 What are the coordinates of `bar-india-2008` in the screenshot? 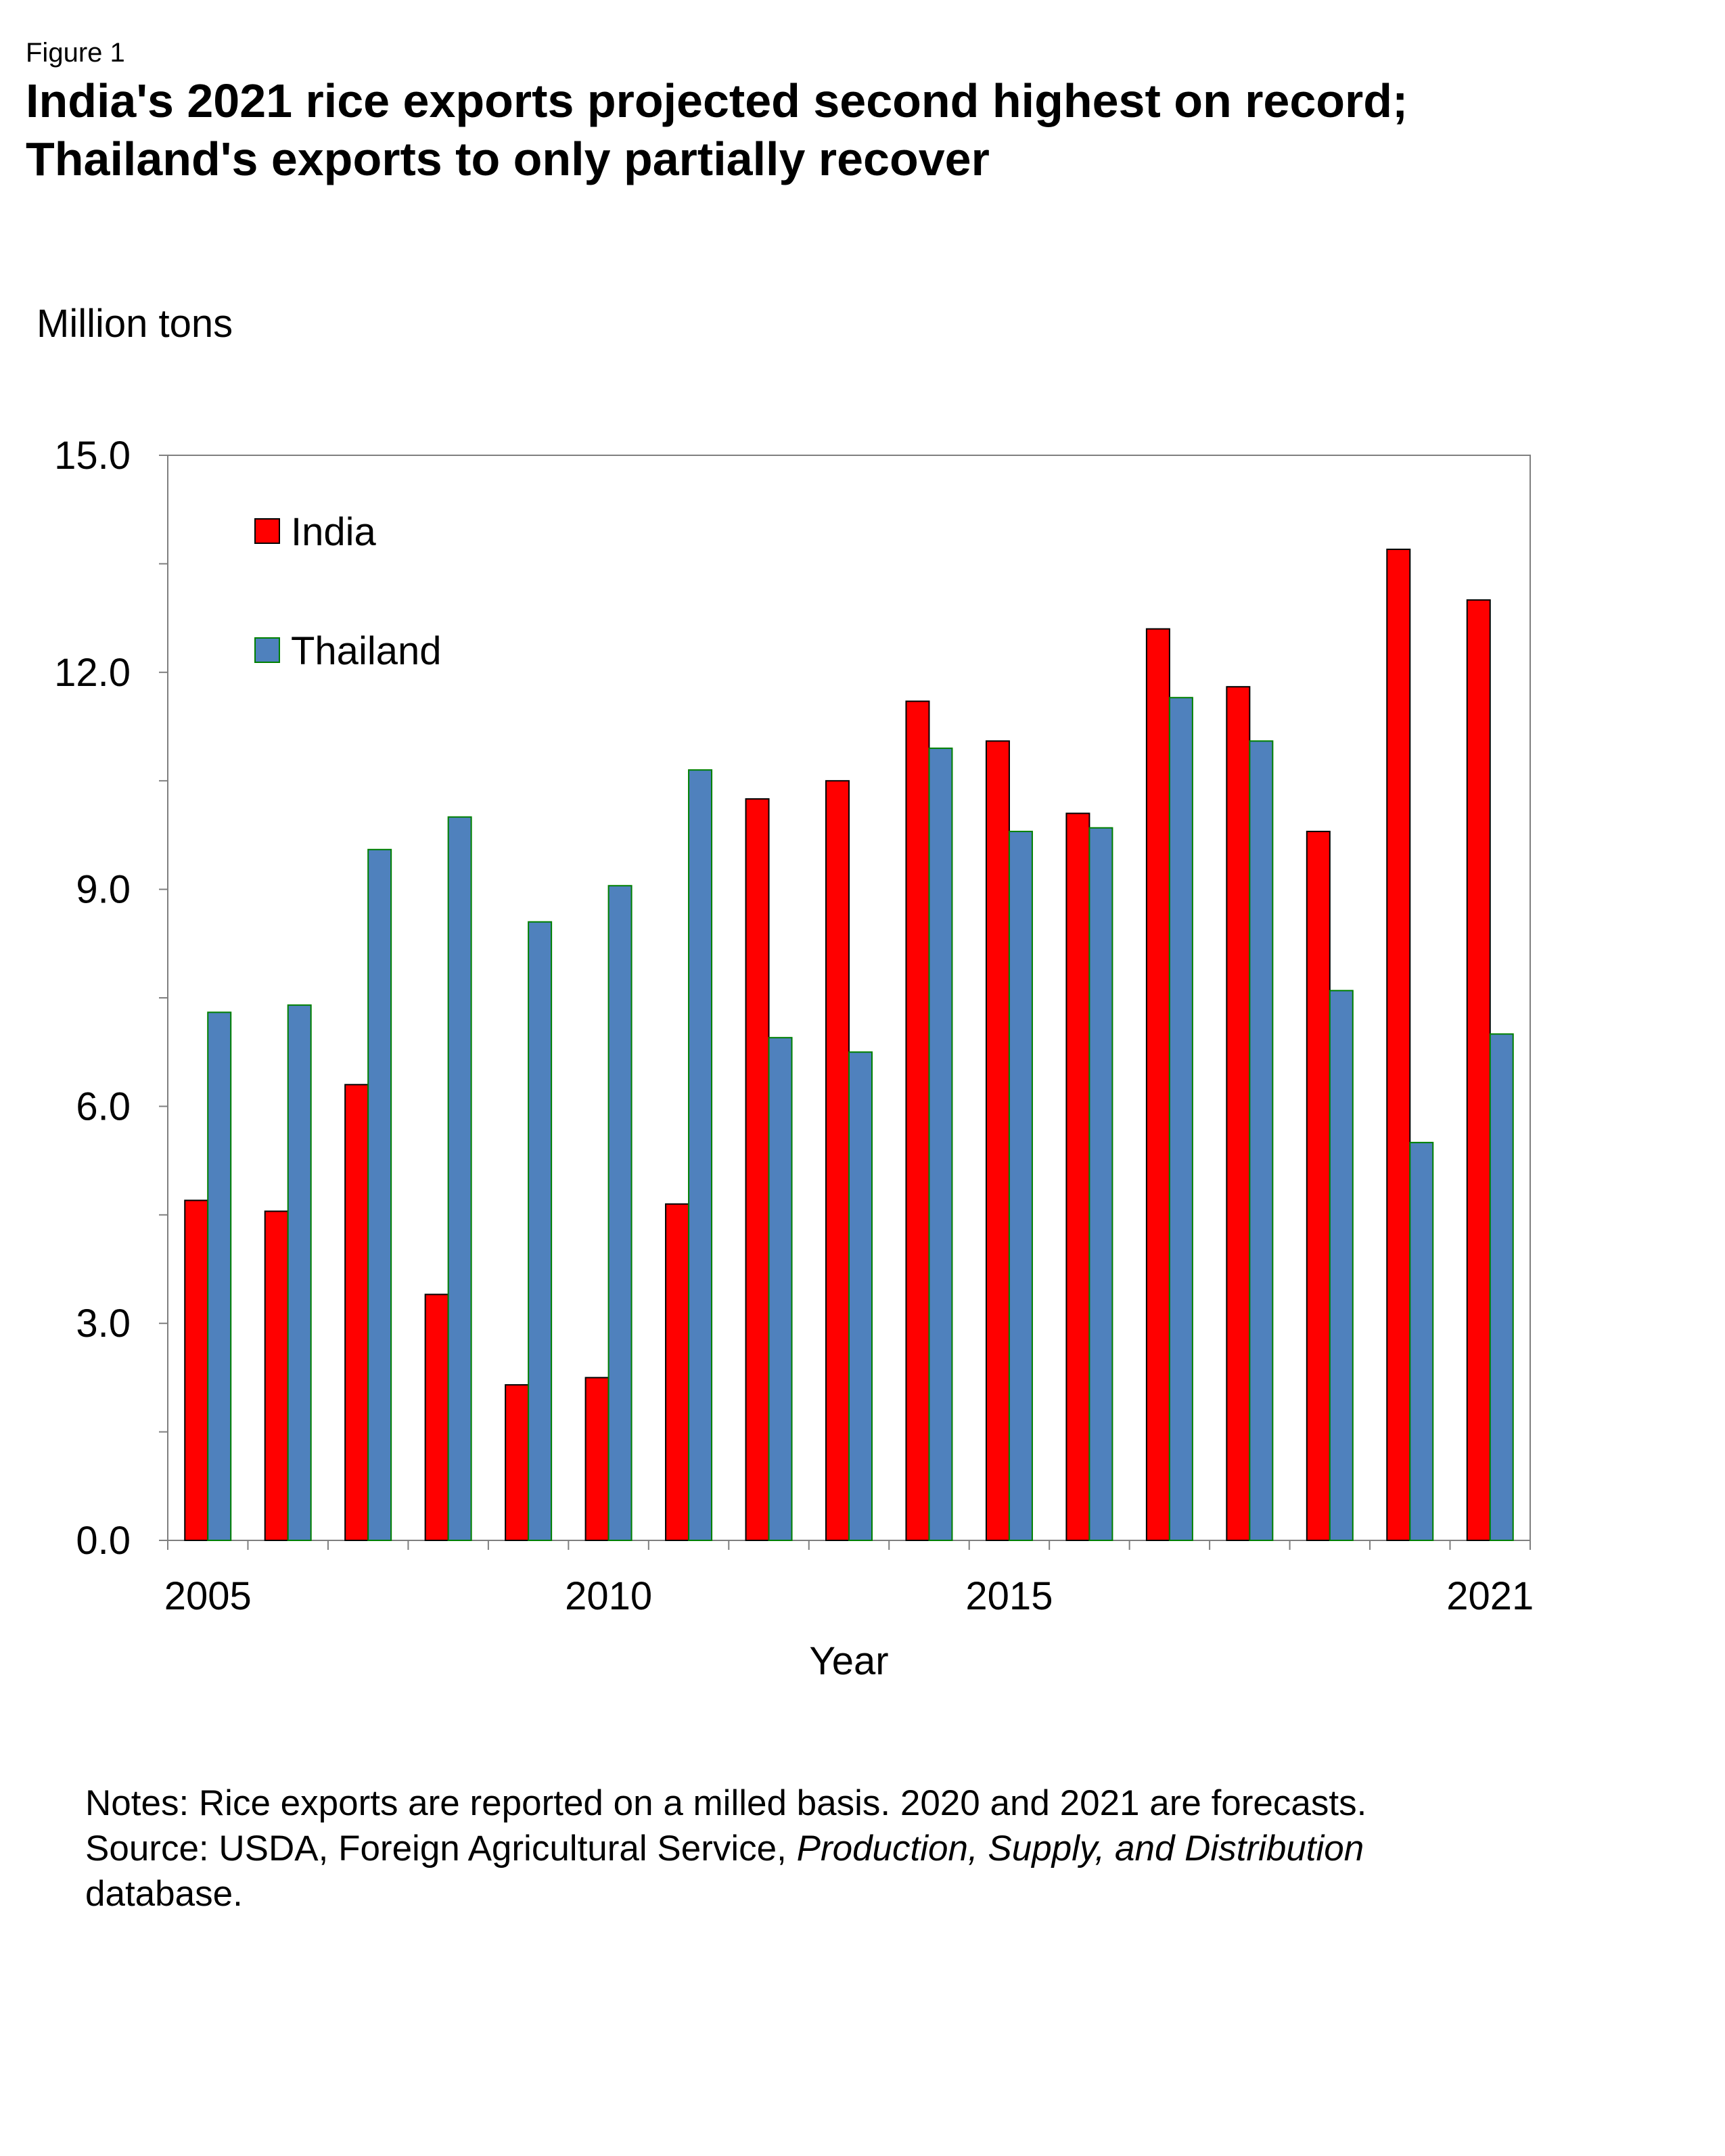 It's located at (436, 1417).